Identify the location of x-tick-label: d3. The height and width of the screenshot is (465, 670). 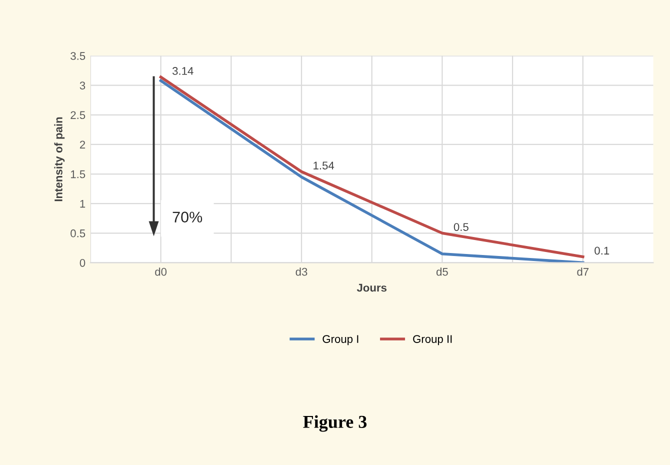
(302, 272).